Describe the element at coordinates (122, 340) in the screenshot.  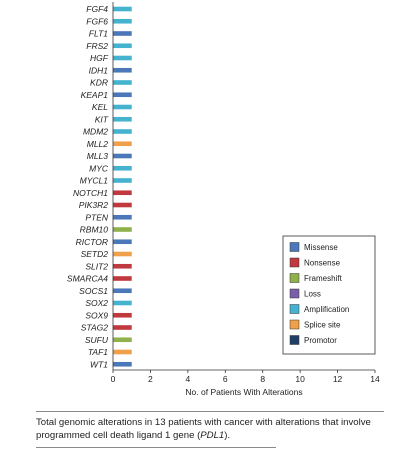
I see `bar-sufu` at that location.